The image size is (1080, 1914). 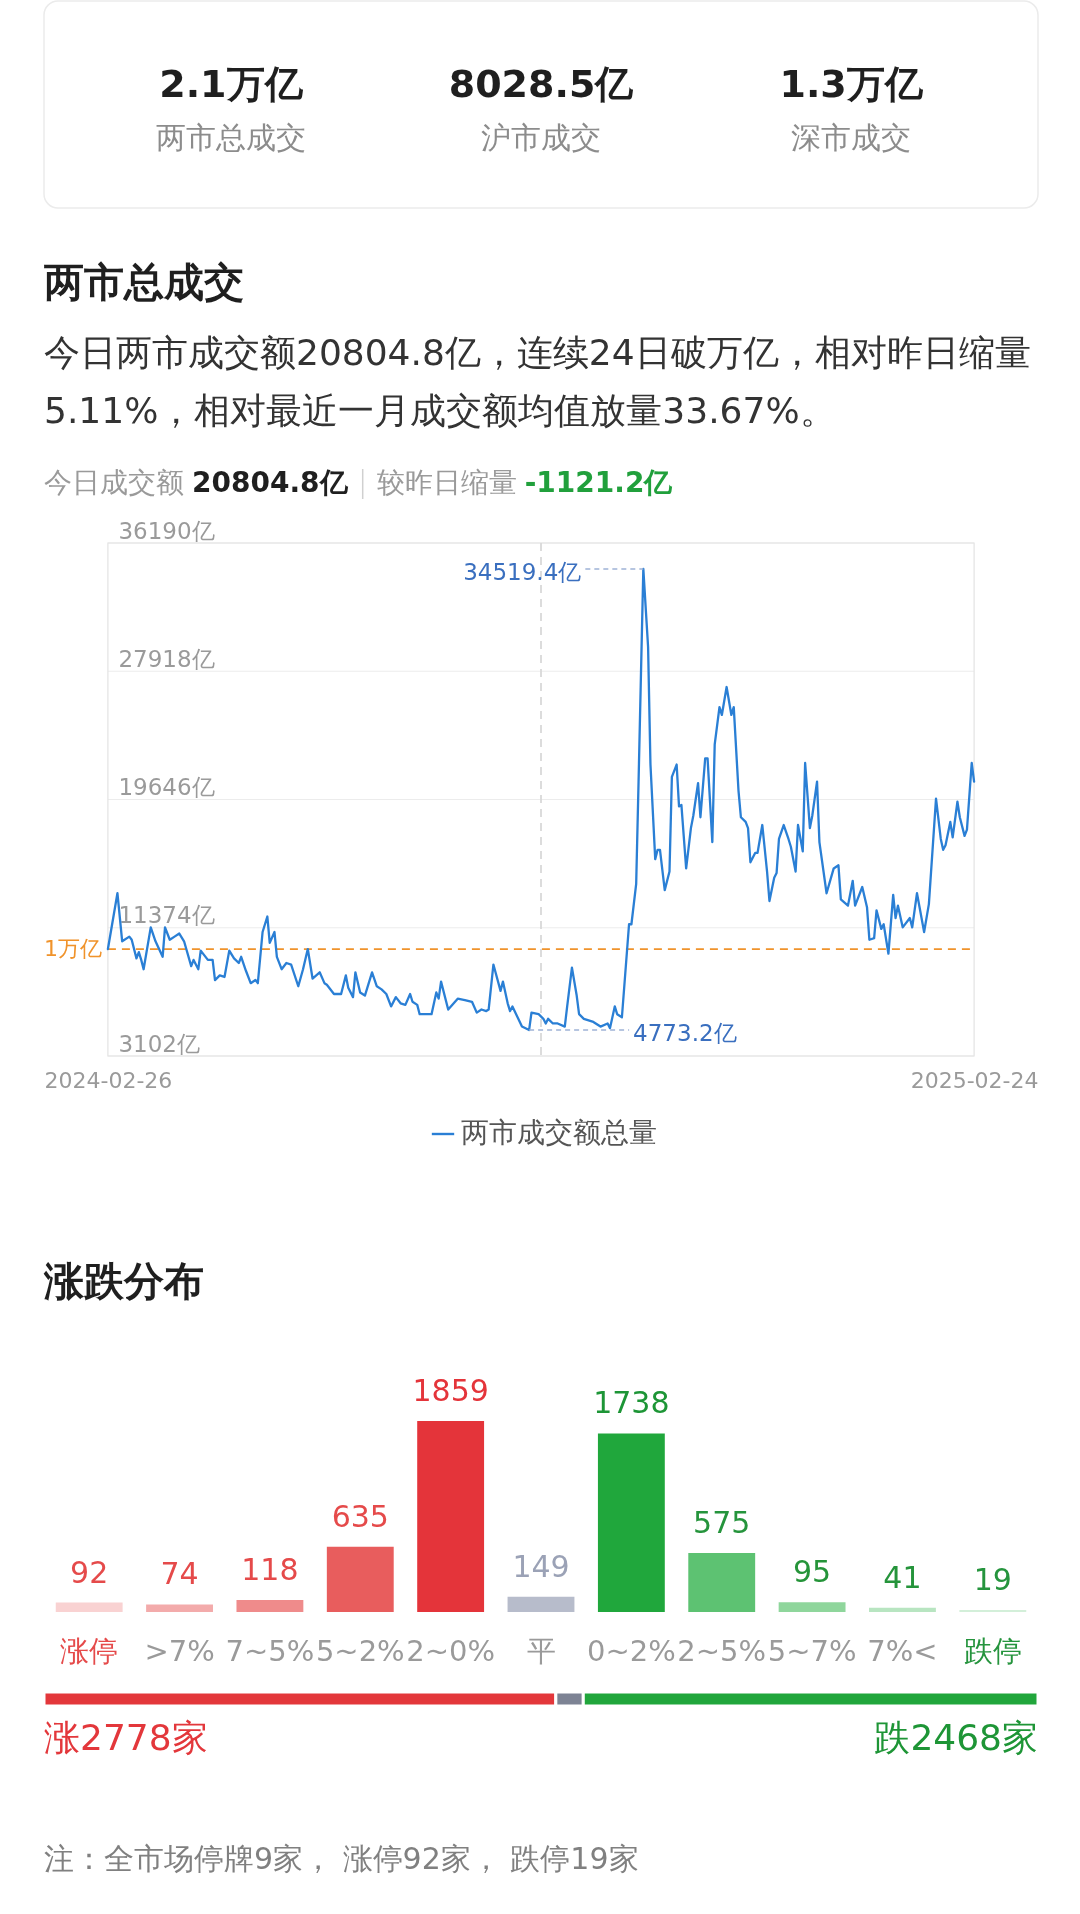 What do you see at coordinates (166, 787) in the screenshot?
I see `y-tick-label: 19646亿` at bounding box center [166, 787].